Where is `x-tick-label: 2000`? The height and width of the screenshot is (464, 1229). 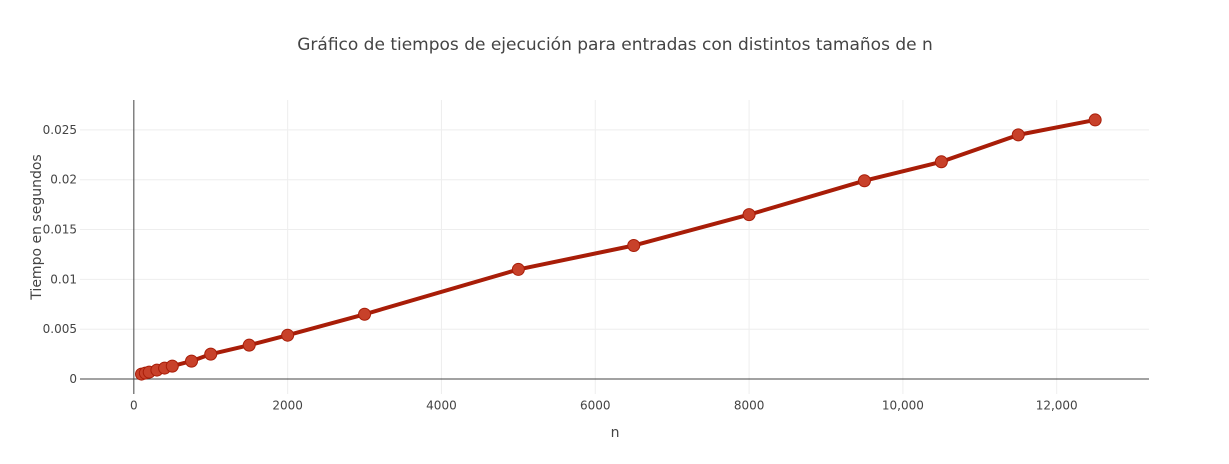 x-tick-label: 2000 is located at coordinates (287, 405).